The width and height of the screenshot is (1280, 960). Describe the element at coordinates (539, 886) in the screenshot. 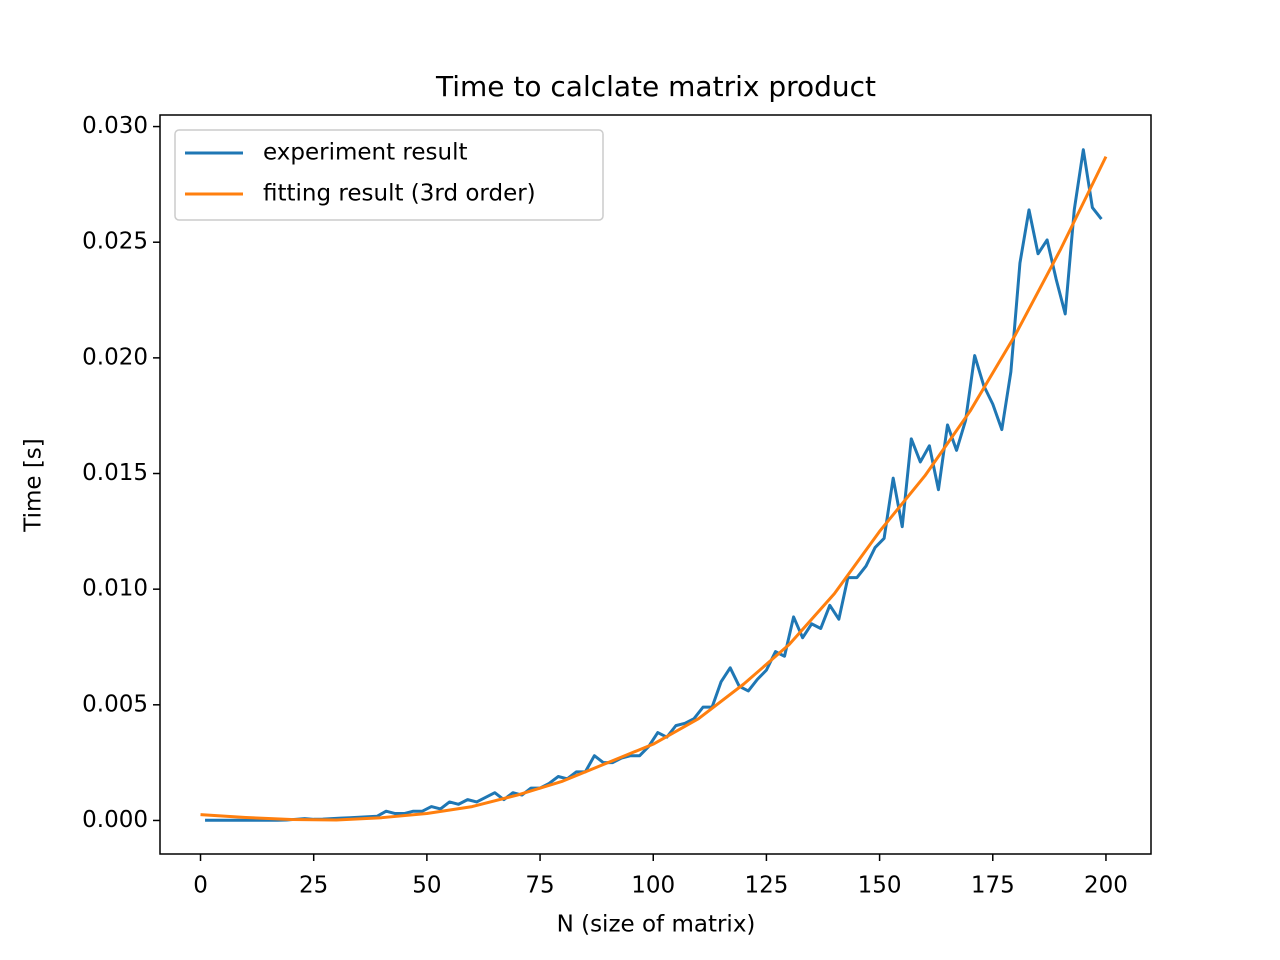

I see `x-tick-label: 75` at that location.